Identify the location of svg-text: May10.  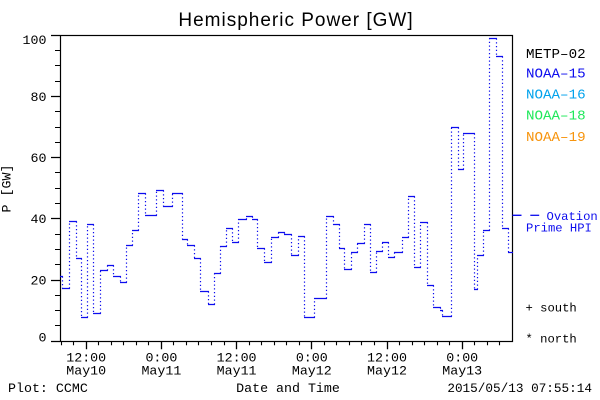
(86, 371).